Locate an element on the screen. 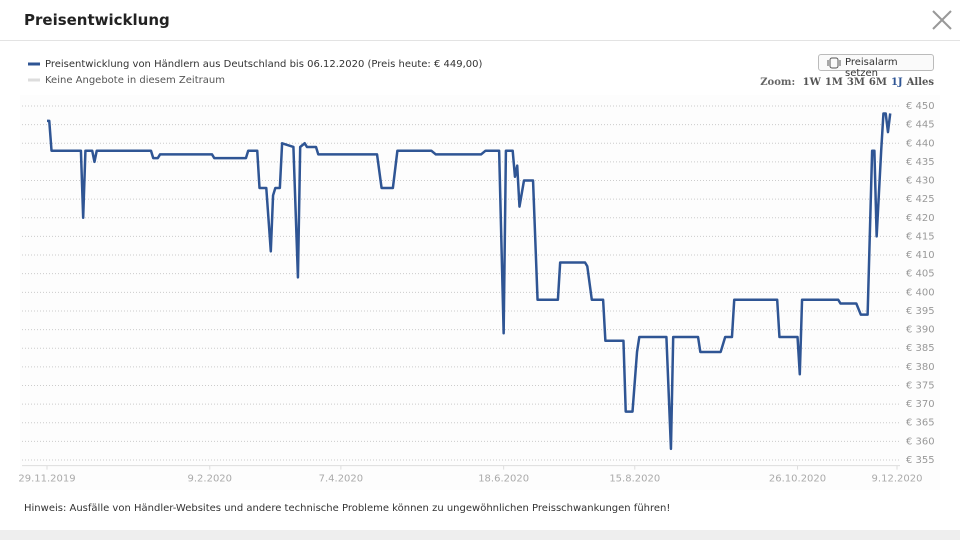 The image size is (960, 540). y-tick-label: € 430 is located at coordinates (920, 181).